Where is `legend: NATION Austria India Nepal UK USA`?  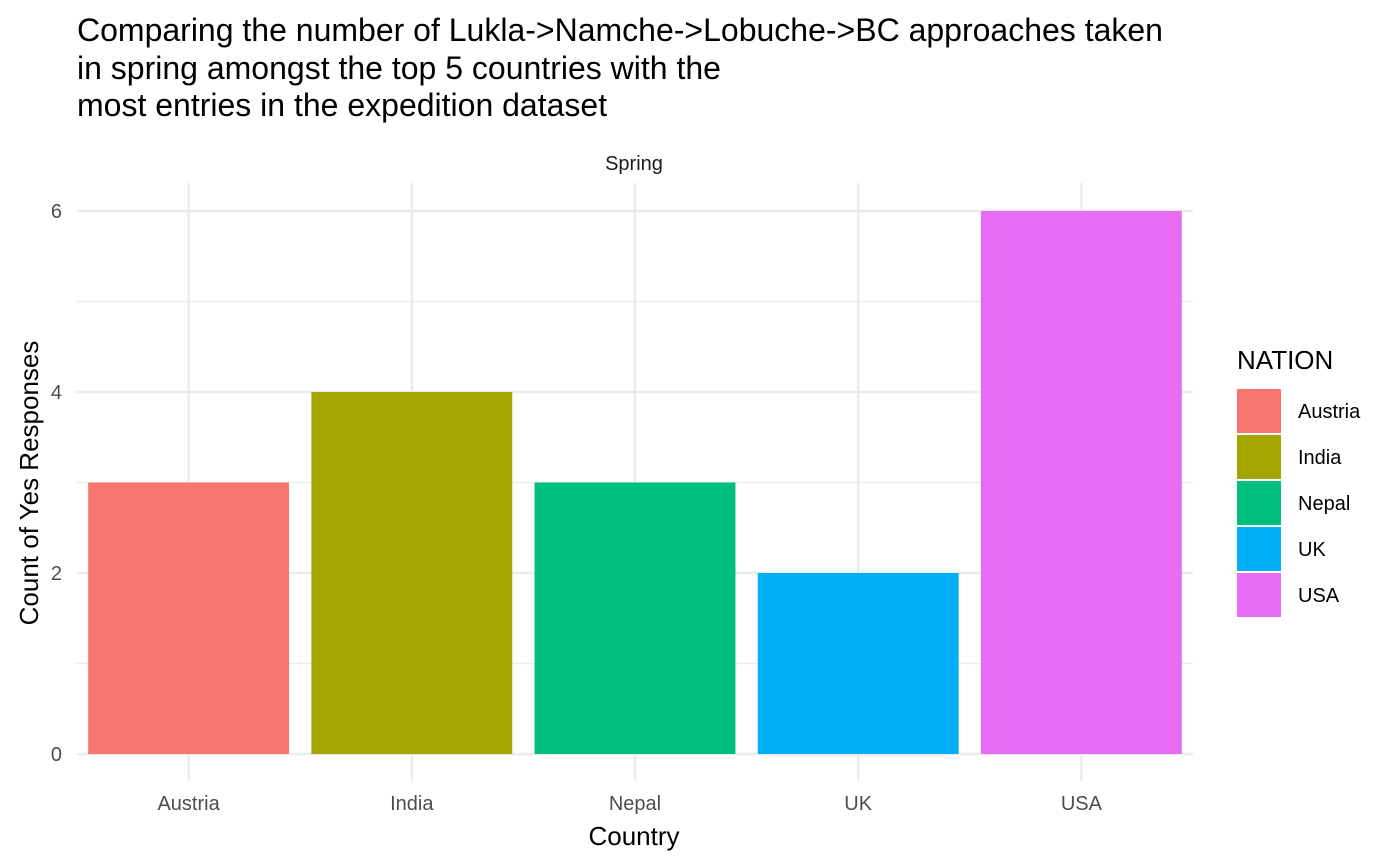 legend: NATION Austria India Nepal UK USA is located at coordinates (1299, 481).